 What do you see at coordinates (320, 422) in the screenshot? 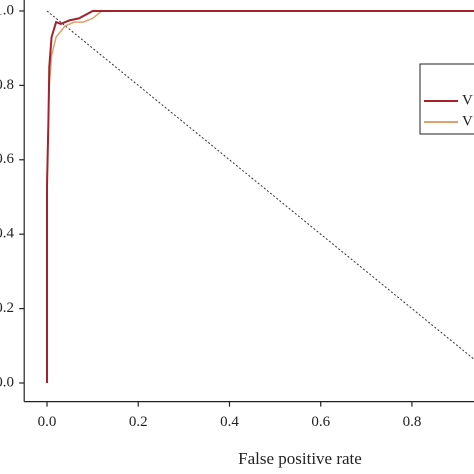
I see `x-tick-label: 0.6` at bounding box center [320, 422].